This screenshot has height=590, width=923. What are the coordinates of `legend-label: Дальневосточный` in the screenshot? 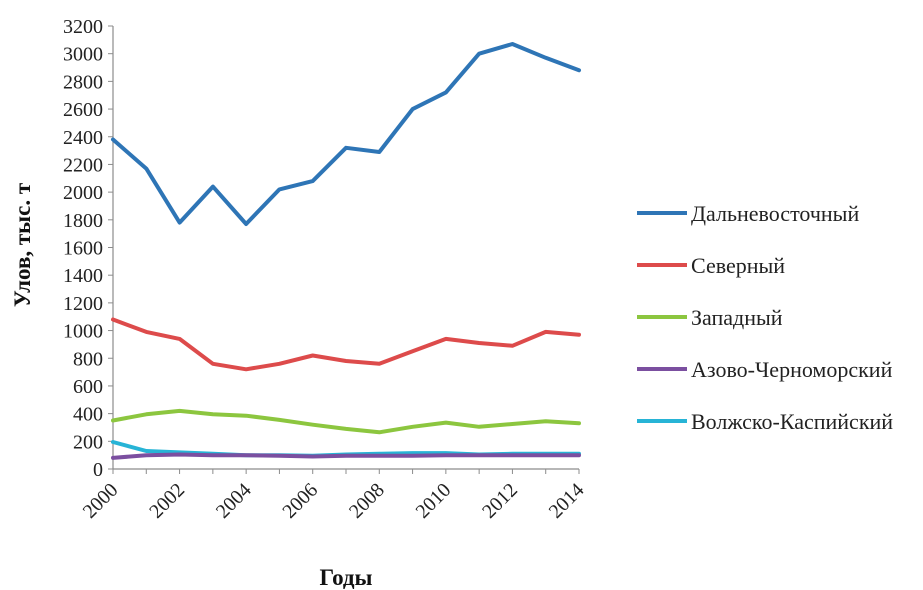 It's located at (775, 213).